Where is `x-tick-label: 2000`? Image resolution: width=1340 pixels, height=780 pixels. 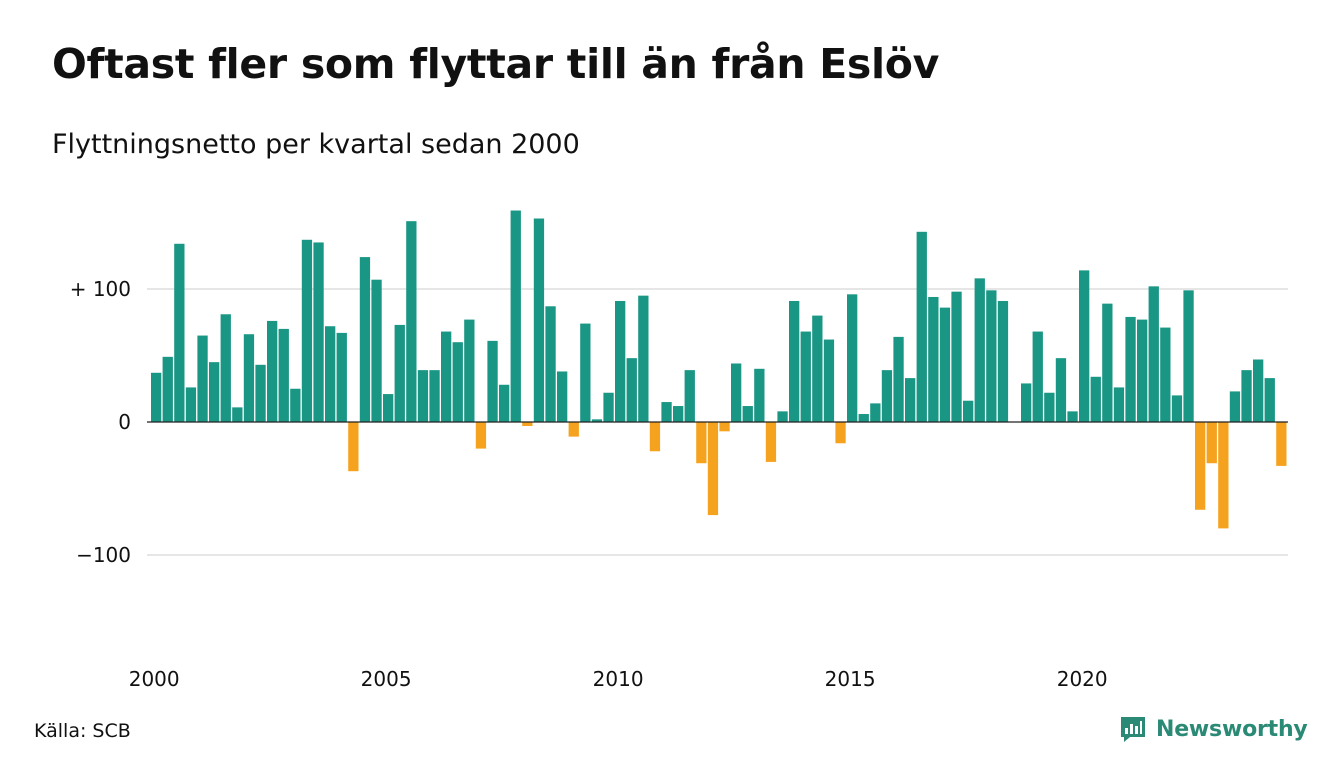
x-tick-label: 2000 is located at coordinates (154, 679).